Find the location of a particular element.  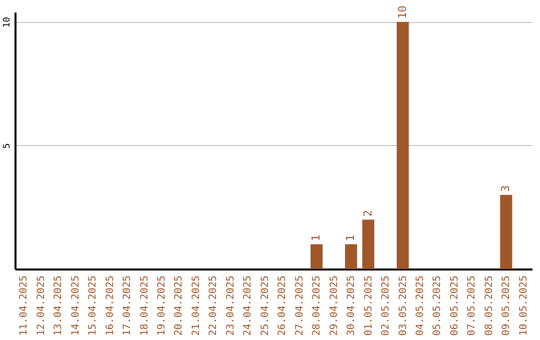

x-tick-label: 22.04.2025 is located at coordinates (214, 306).